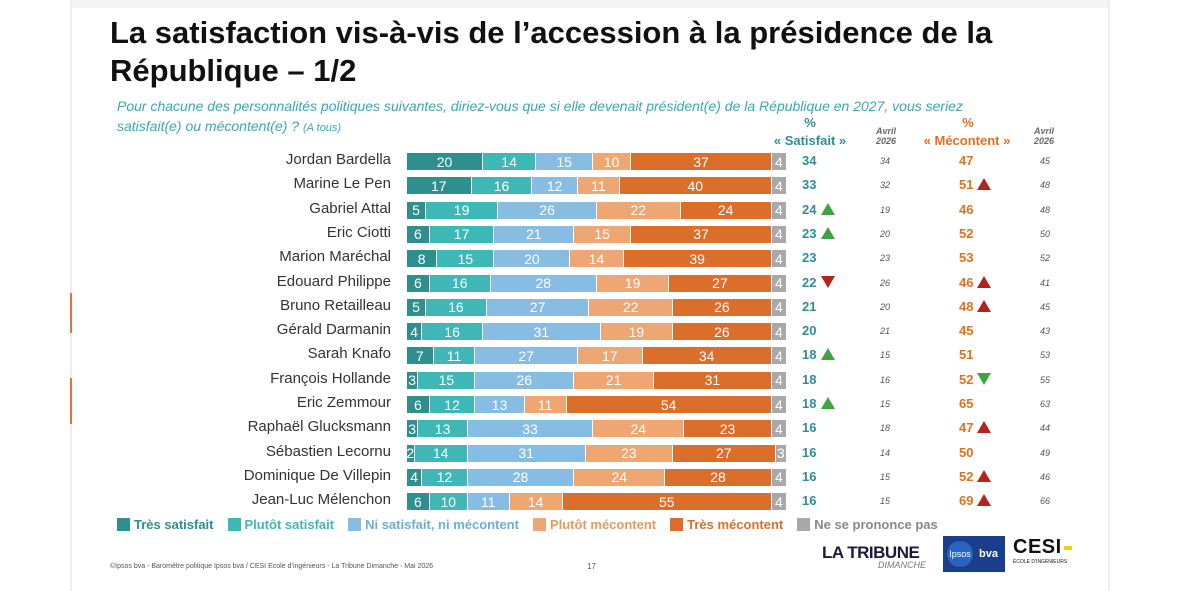 Image resolution: width=1179 pixels, height=591 pixels. I want to click on bar-segment: 2, so click(411, 453).